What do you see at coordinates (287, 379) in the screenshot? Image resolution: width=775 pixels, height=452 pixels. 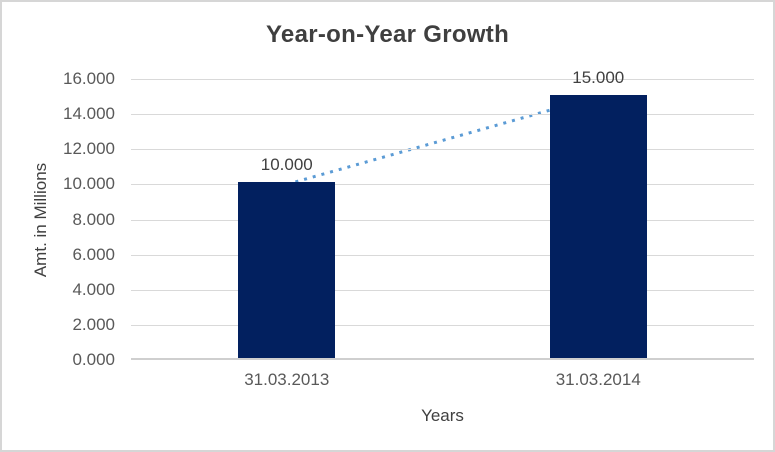 I see `x-tick-label: 31.03.2013` at bounding box center [287, 379].